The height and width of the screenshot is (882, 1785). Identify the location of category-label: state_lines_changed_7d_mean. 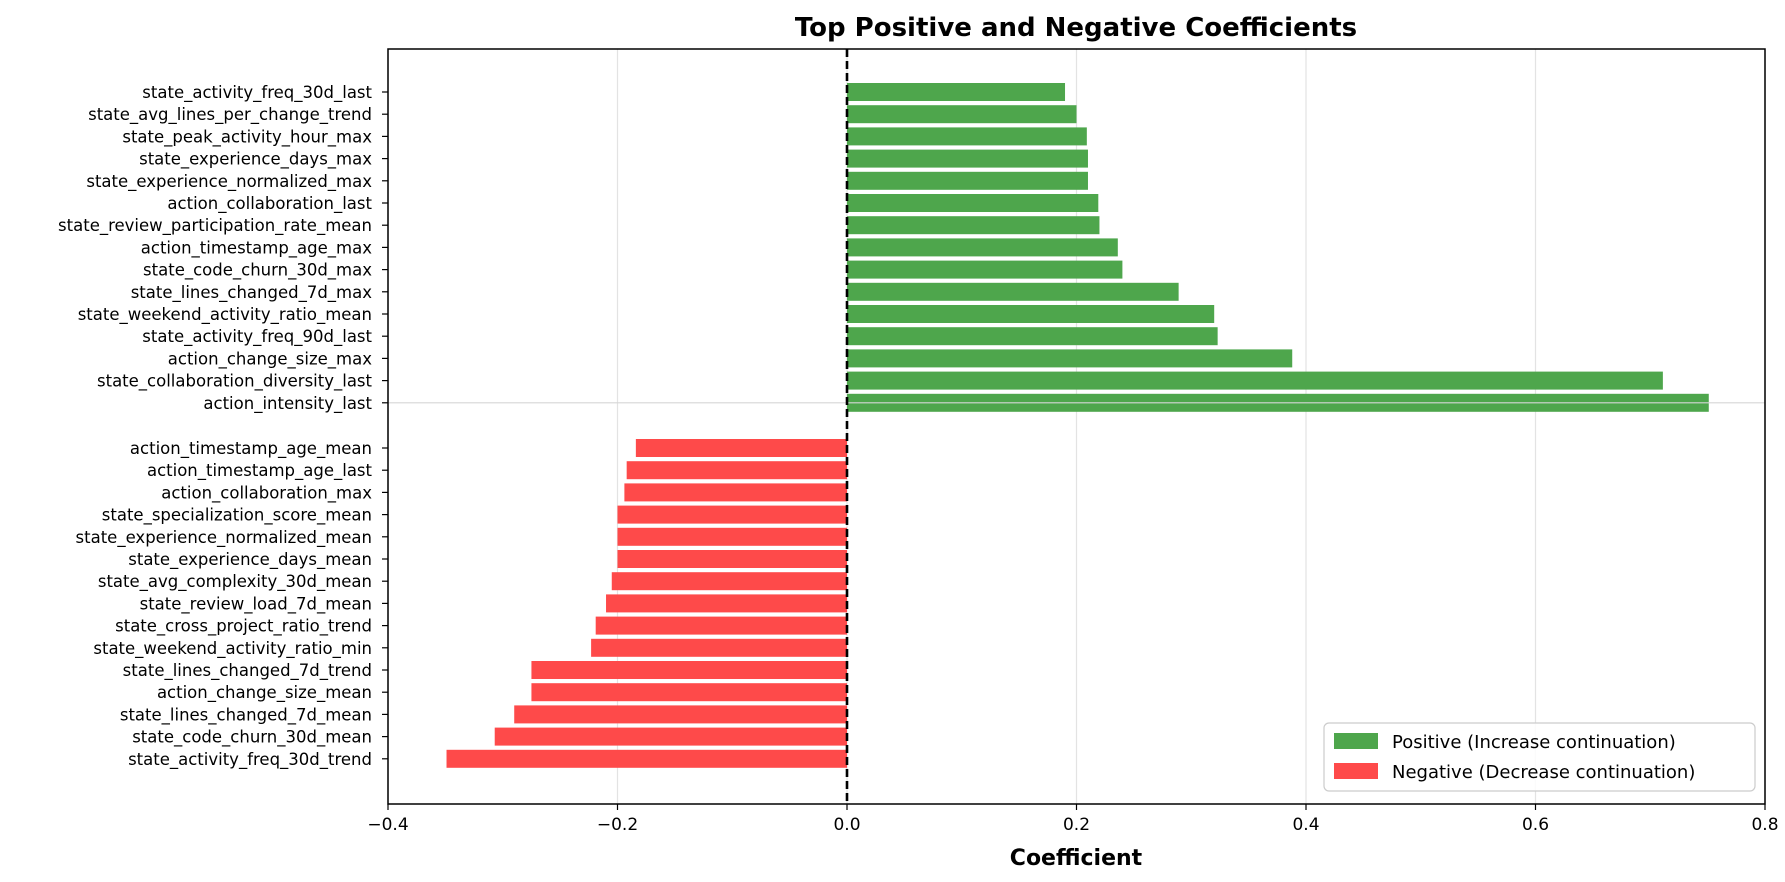
(246, 715).